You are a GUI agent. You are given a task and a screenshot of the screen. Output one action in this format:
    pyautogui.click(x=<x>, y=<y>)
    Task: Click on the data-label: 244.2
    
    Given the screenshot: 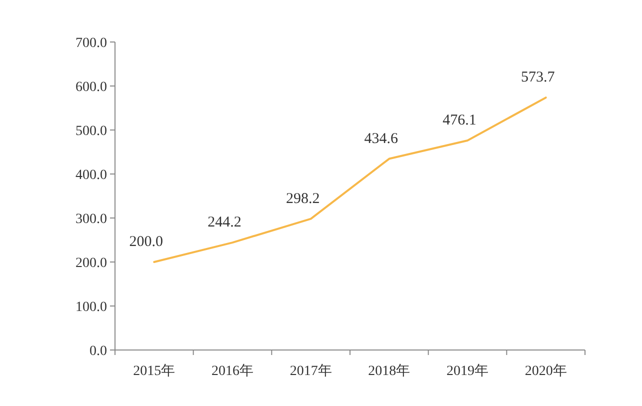 What is the action you would take?
    pyautogui.click(x=225, y=222)
    